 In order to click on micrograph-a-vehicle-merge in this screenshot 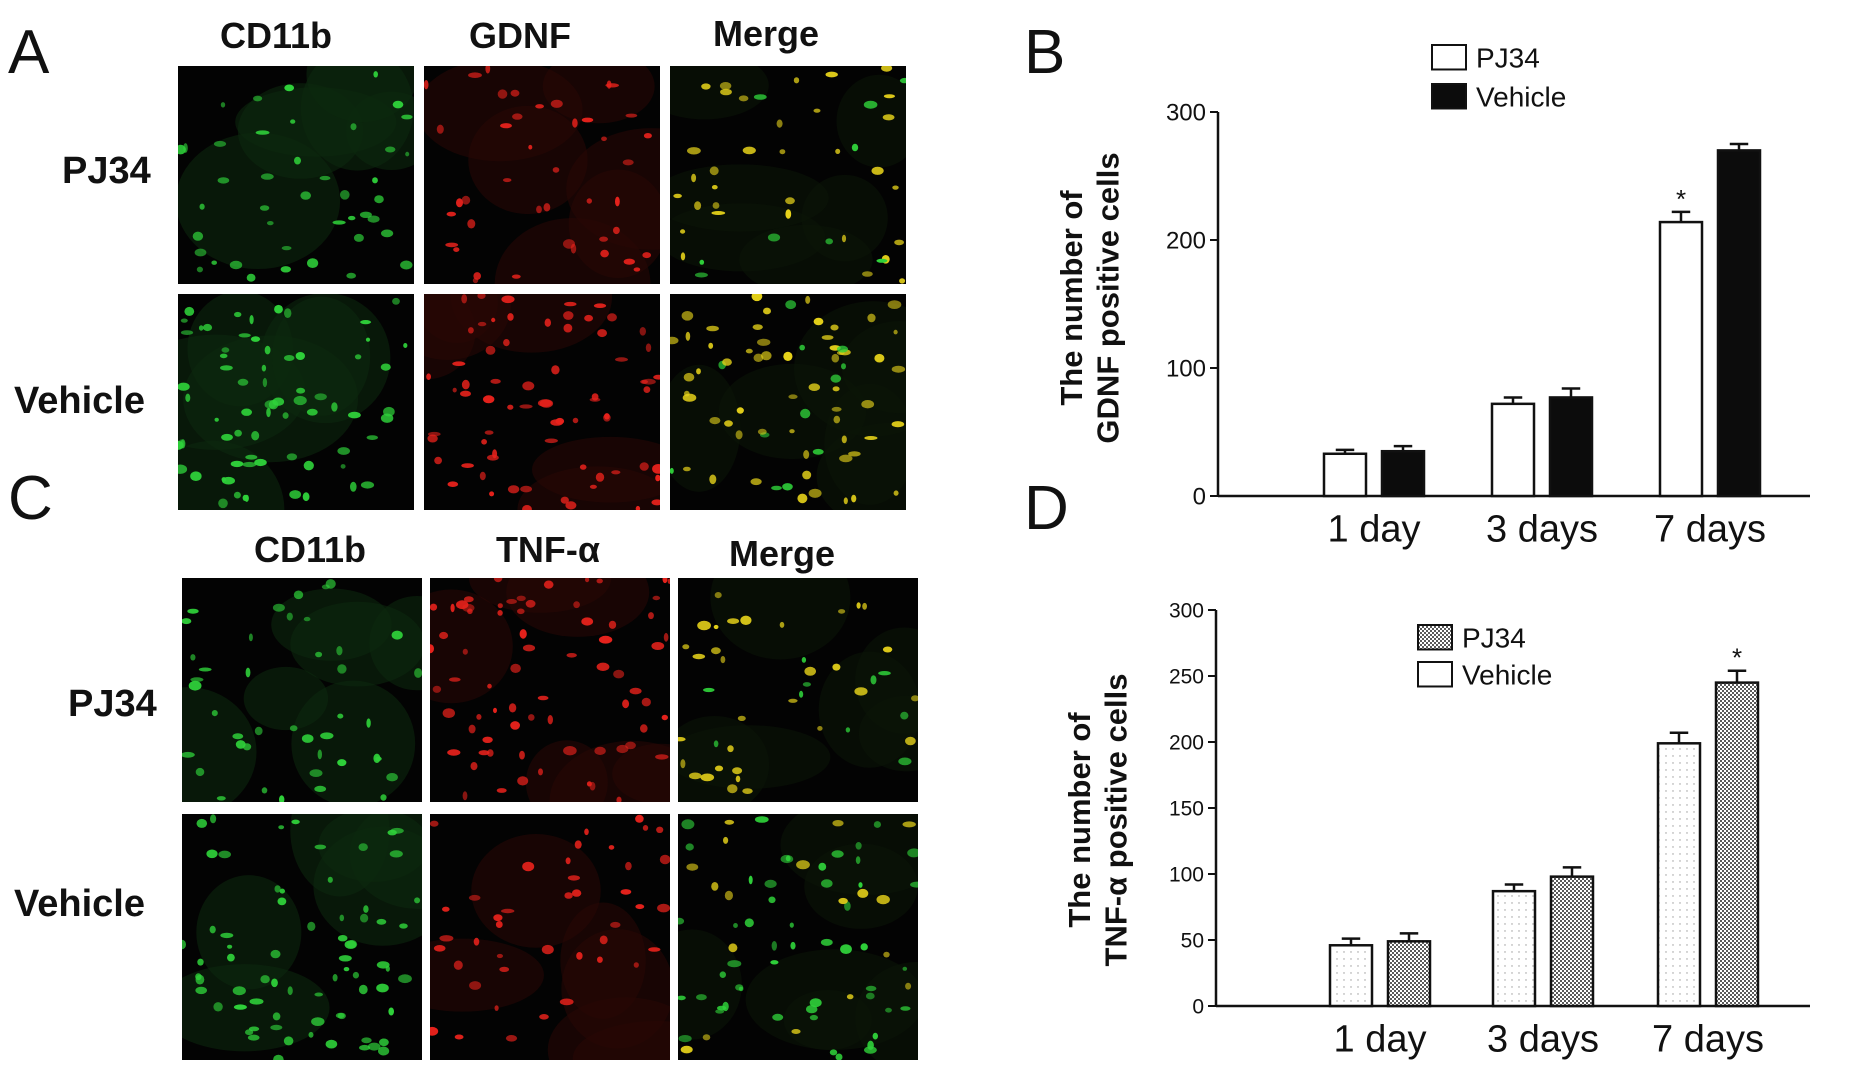, I will do `click(788, 402)`.